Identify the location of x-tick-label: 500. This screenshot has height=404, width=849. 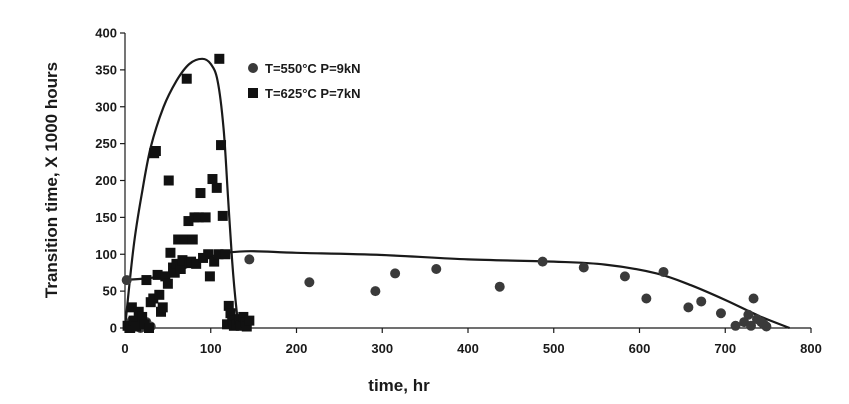
(554, 348).